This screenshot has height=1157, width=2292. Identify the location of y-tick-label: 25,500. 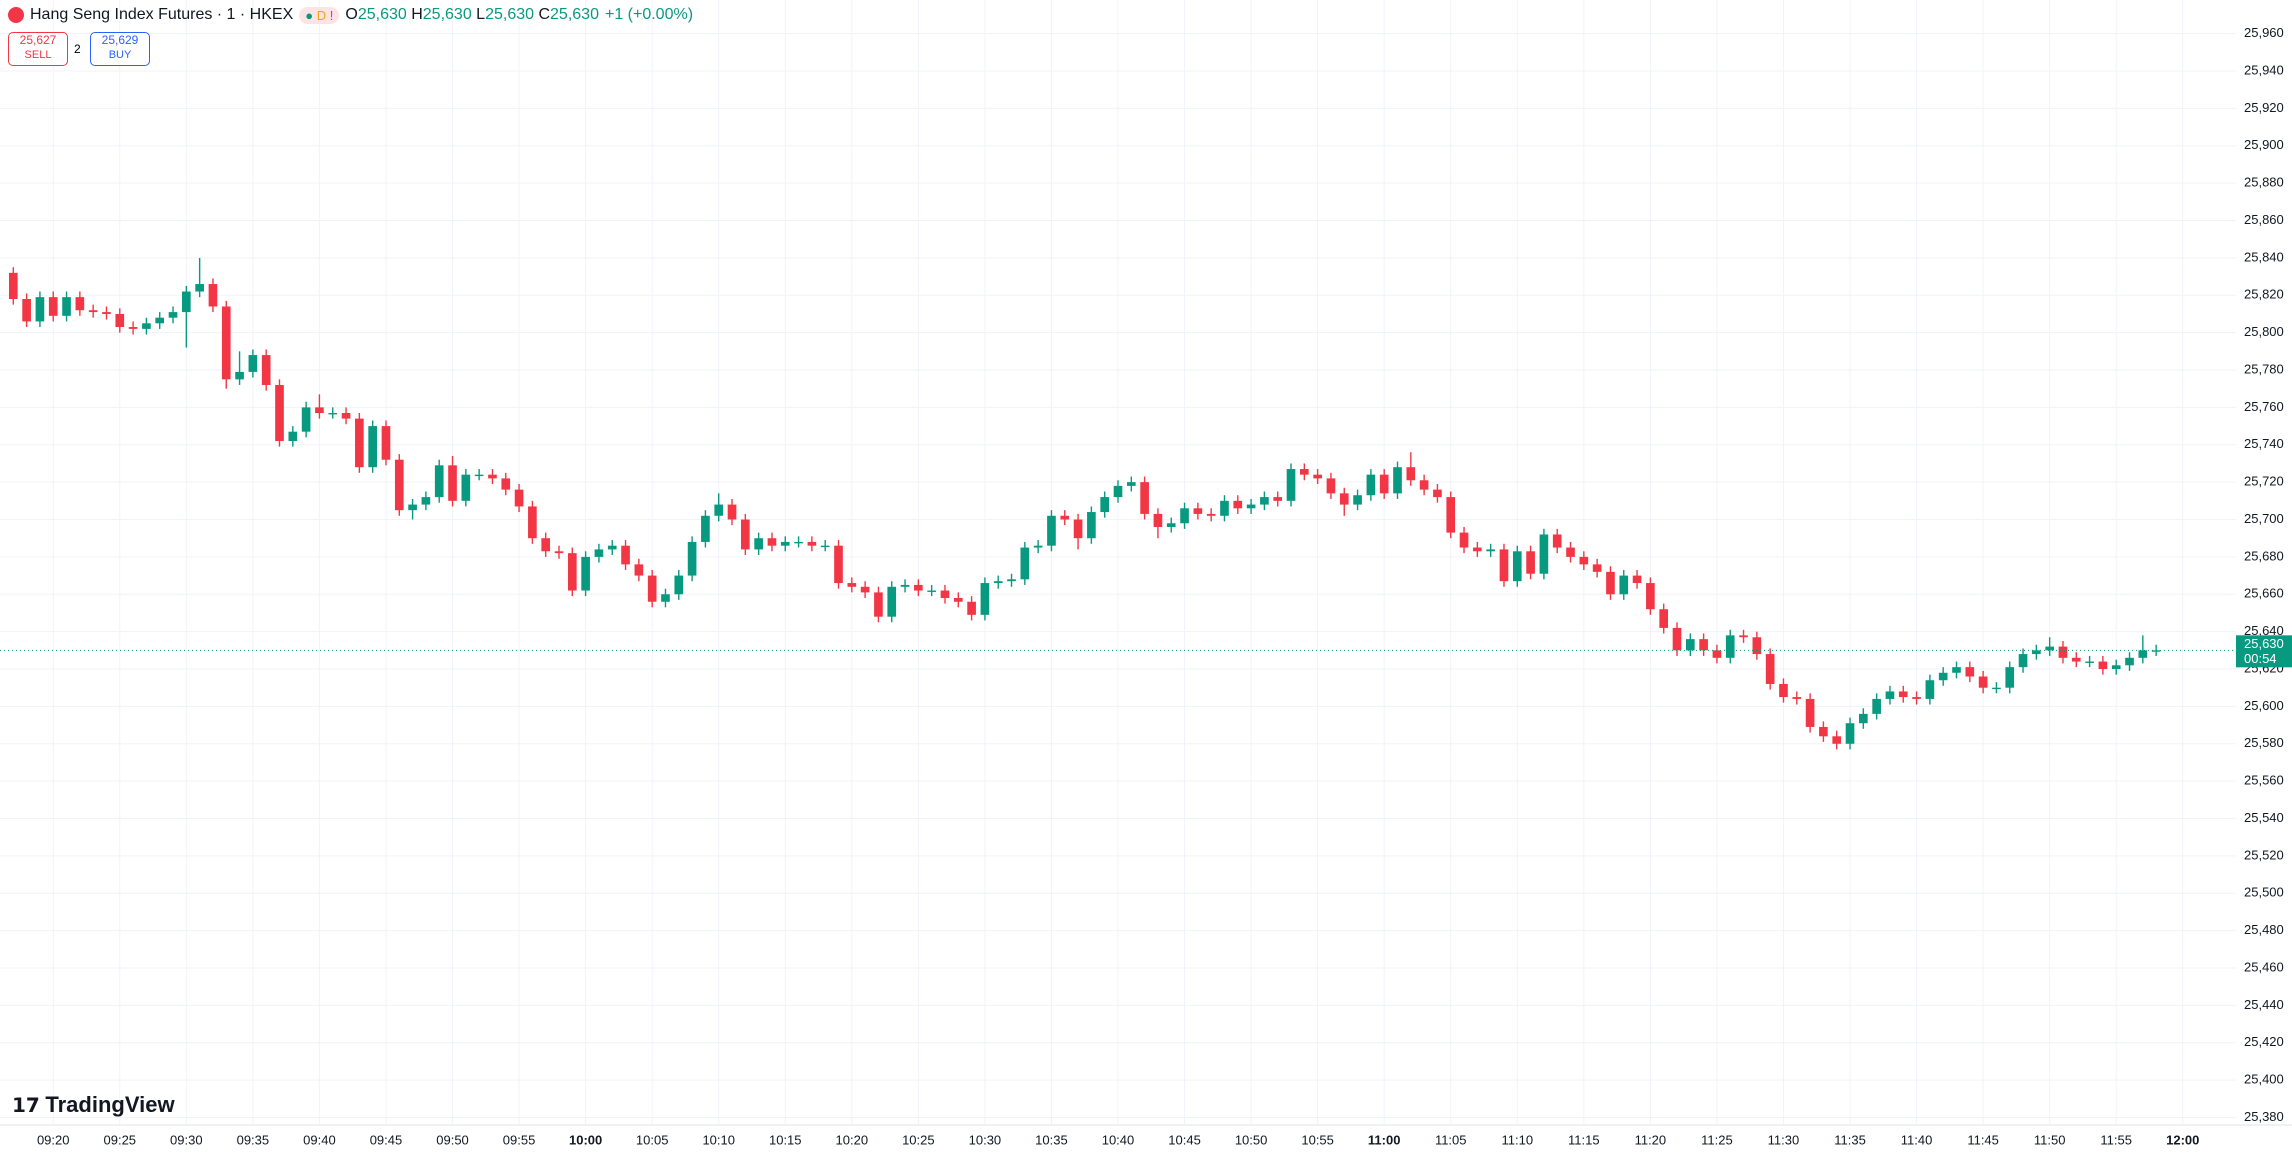
(2264, 892).